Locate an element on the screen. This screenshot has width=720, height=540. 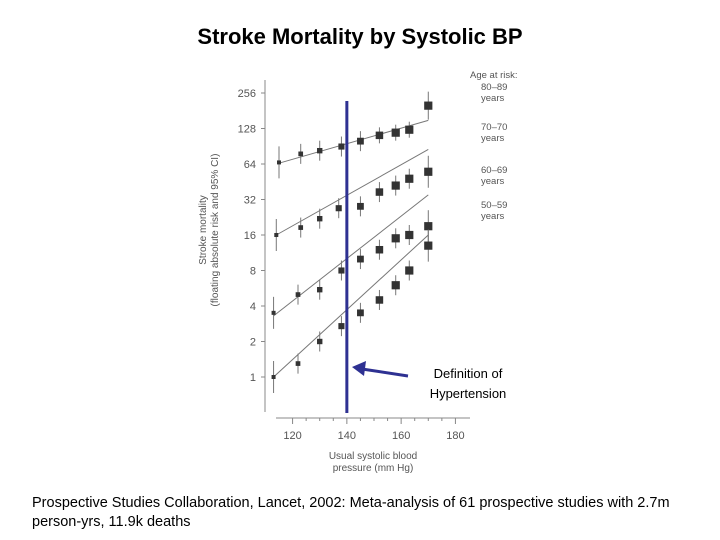
y-tick-label: 32 is located at coordinates (250, 201).